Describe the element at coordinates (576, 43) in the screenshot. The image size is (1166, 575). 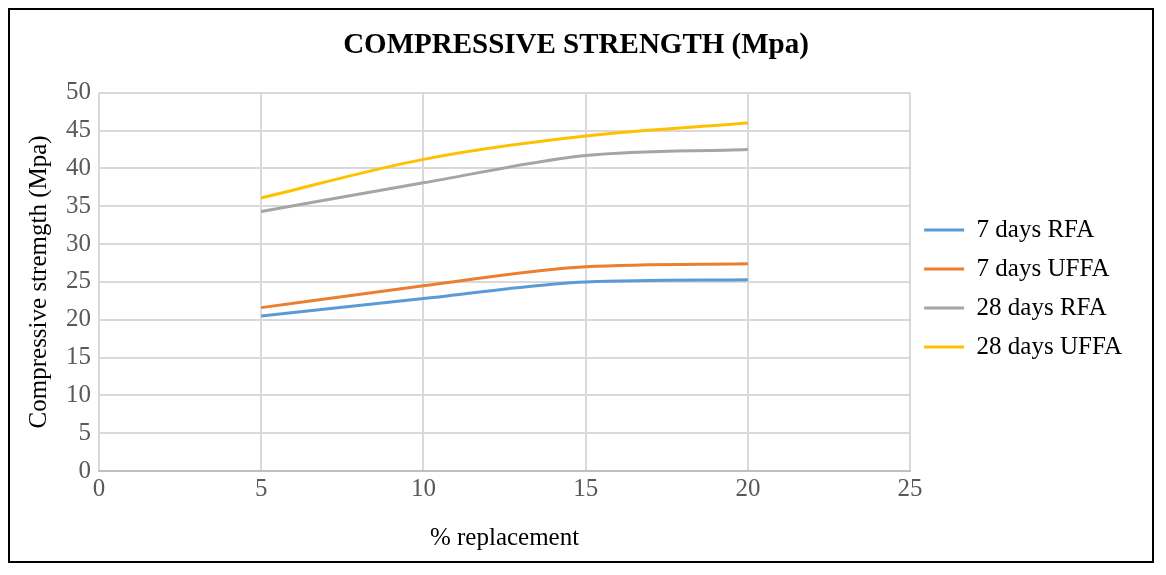
I see `chart-title: COMPRESSIVE STRENGTH (Mpa)` at that location.